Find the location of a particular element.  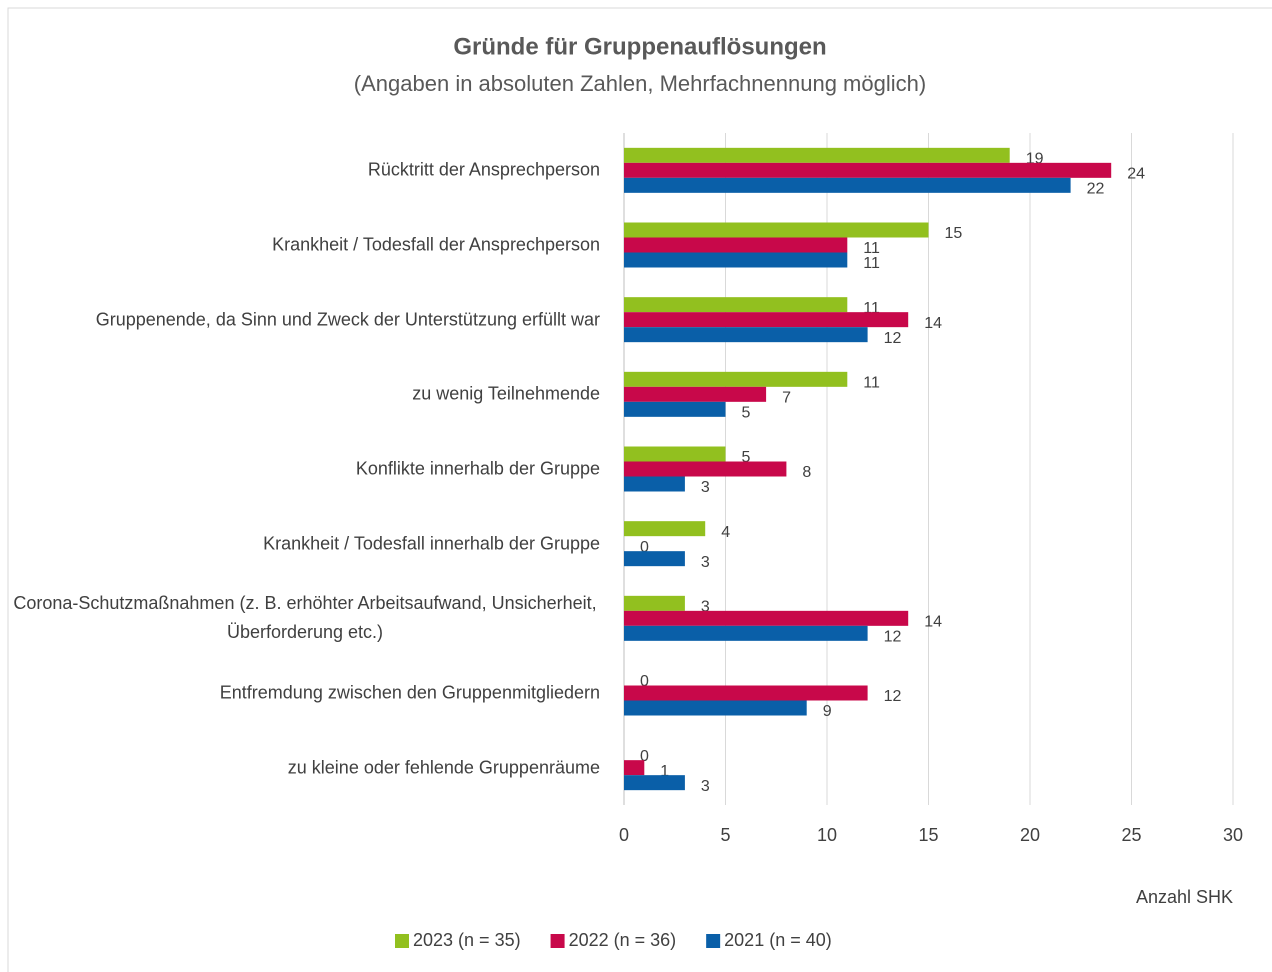

data-label: 4 is located at coordinates (725, 532).